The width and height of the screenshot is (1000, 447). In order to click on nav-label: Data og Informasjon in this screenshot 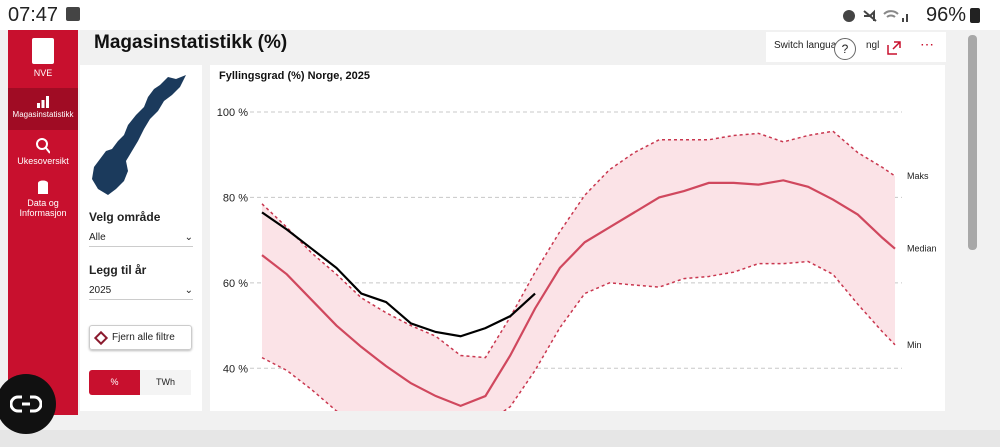, I will do `click(43, 208)`.